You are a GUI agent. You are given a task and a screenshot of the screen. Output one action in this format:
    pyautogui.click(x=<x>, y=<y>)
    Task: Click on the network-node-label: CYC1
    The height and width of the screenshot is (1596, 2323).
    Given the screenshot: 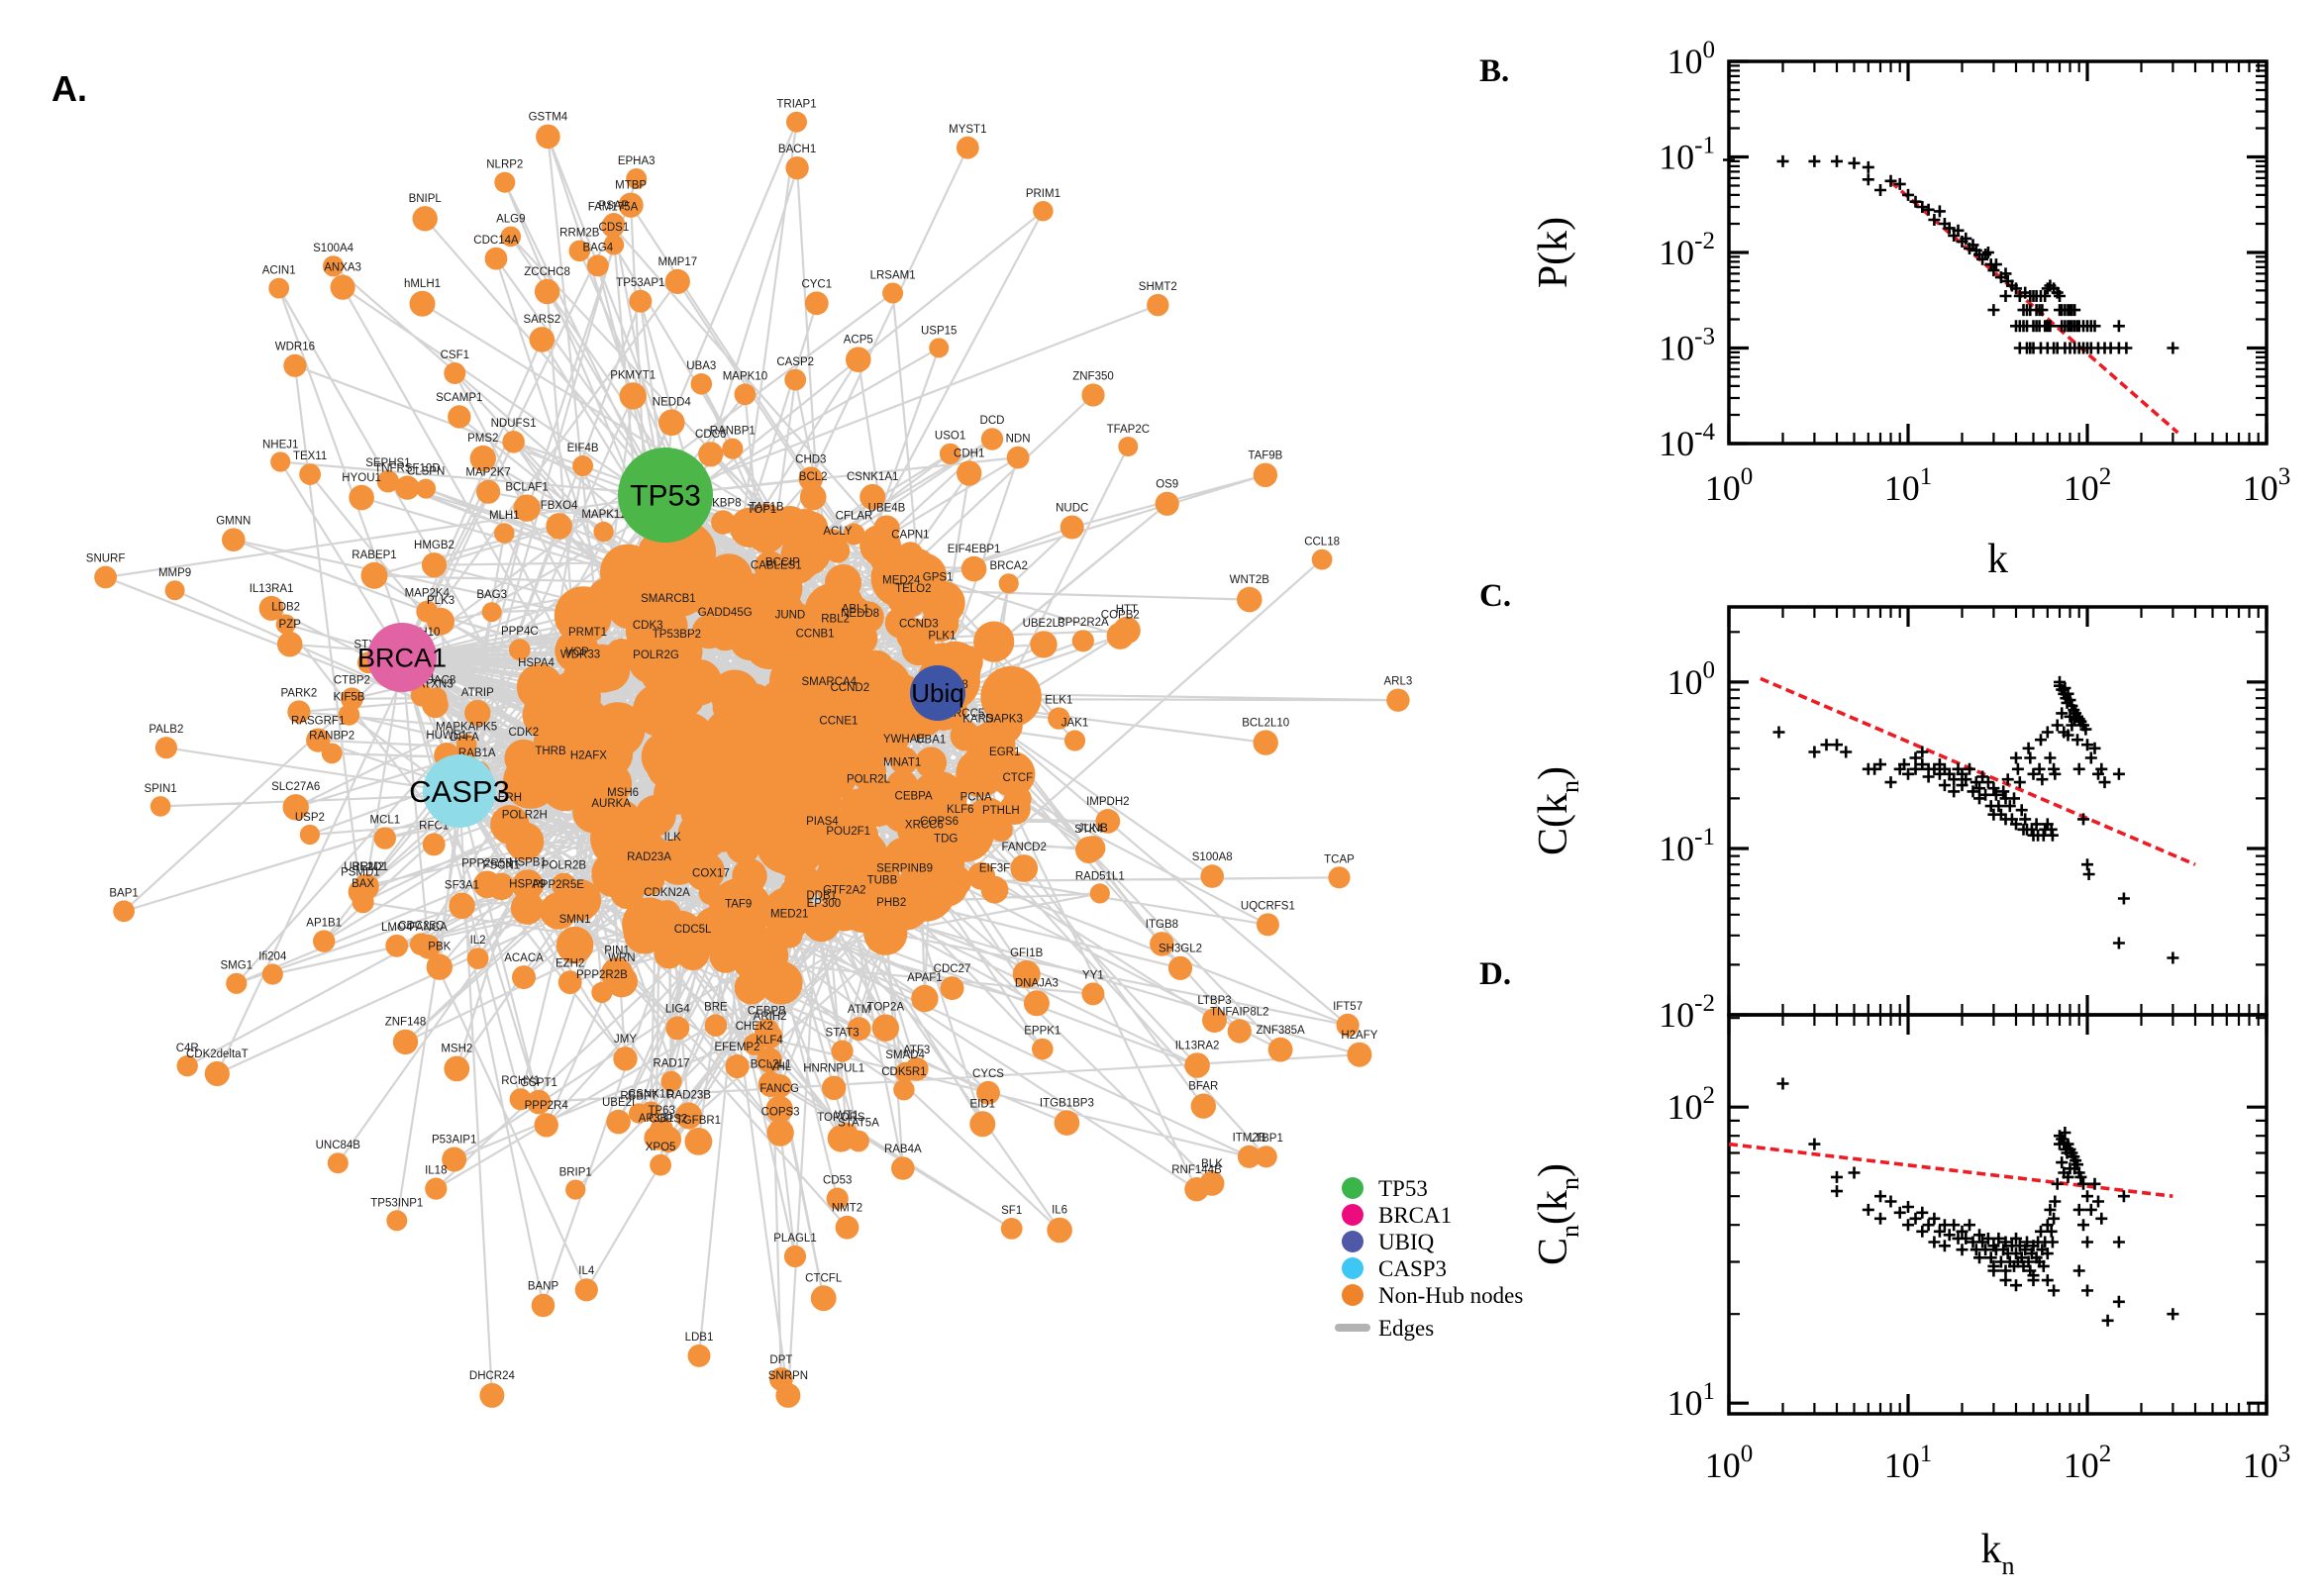 What is the action you would take?
    pyautogui.click(x=816, y=285)
    